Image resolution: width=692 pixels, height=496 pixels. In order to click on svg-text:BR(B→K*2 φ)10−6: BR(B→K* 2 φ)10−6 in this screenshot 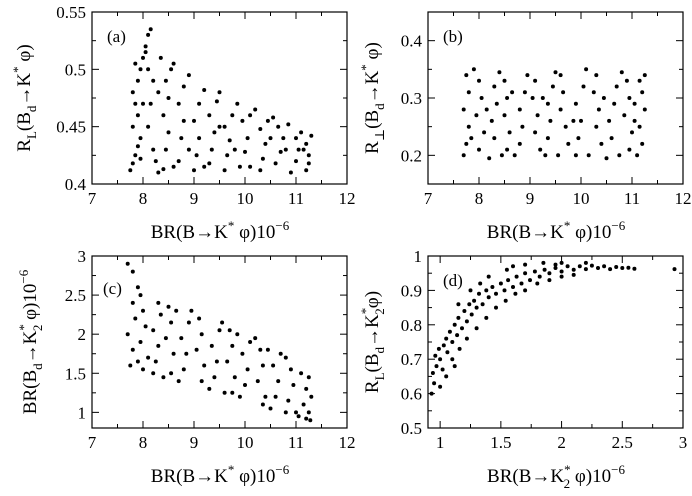, I will do `click(556, 476)`.